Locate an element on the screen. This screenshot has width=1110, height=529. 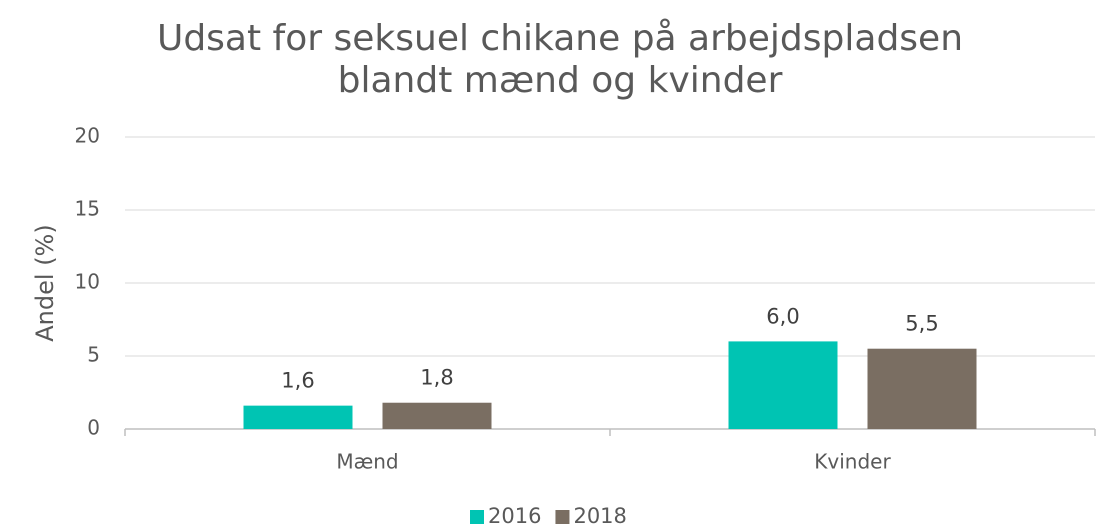
y-tick-label: 5 is located at coordinates (93, 355).